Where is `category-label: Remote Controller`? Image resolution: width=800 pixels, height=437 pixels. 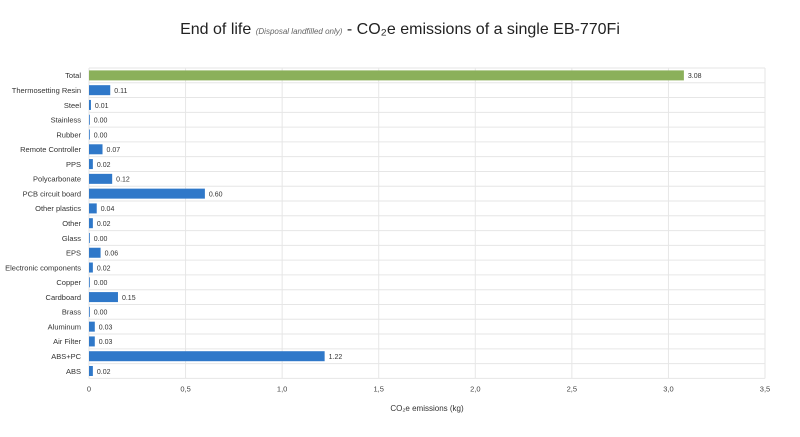 category-label: Remote Controller is located at coordinates (50, 149).